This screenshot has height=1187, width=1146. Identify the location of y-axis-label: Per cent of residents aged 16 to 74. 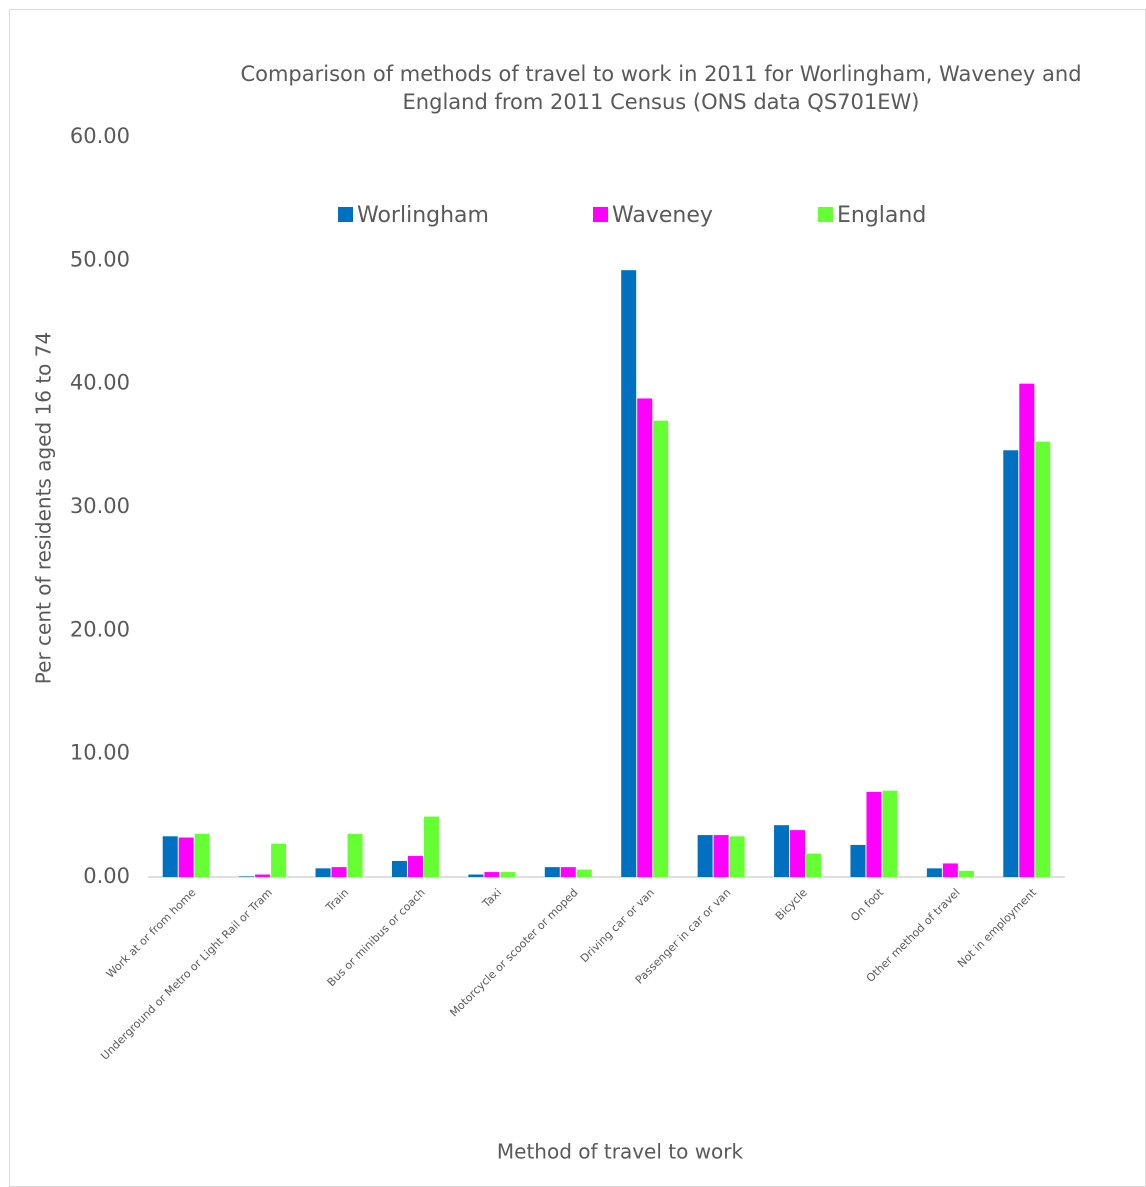
(44, 508).